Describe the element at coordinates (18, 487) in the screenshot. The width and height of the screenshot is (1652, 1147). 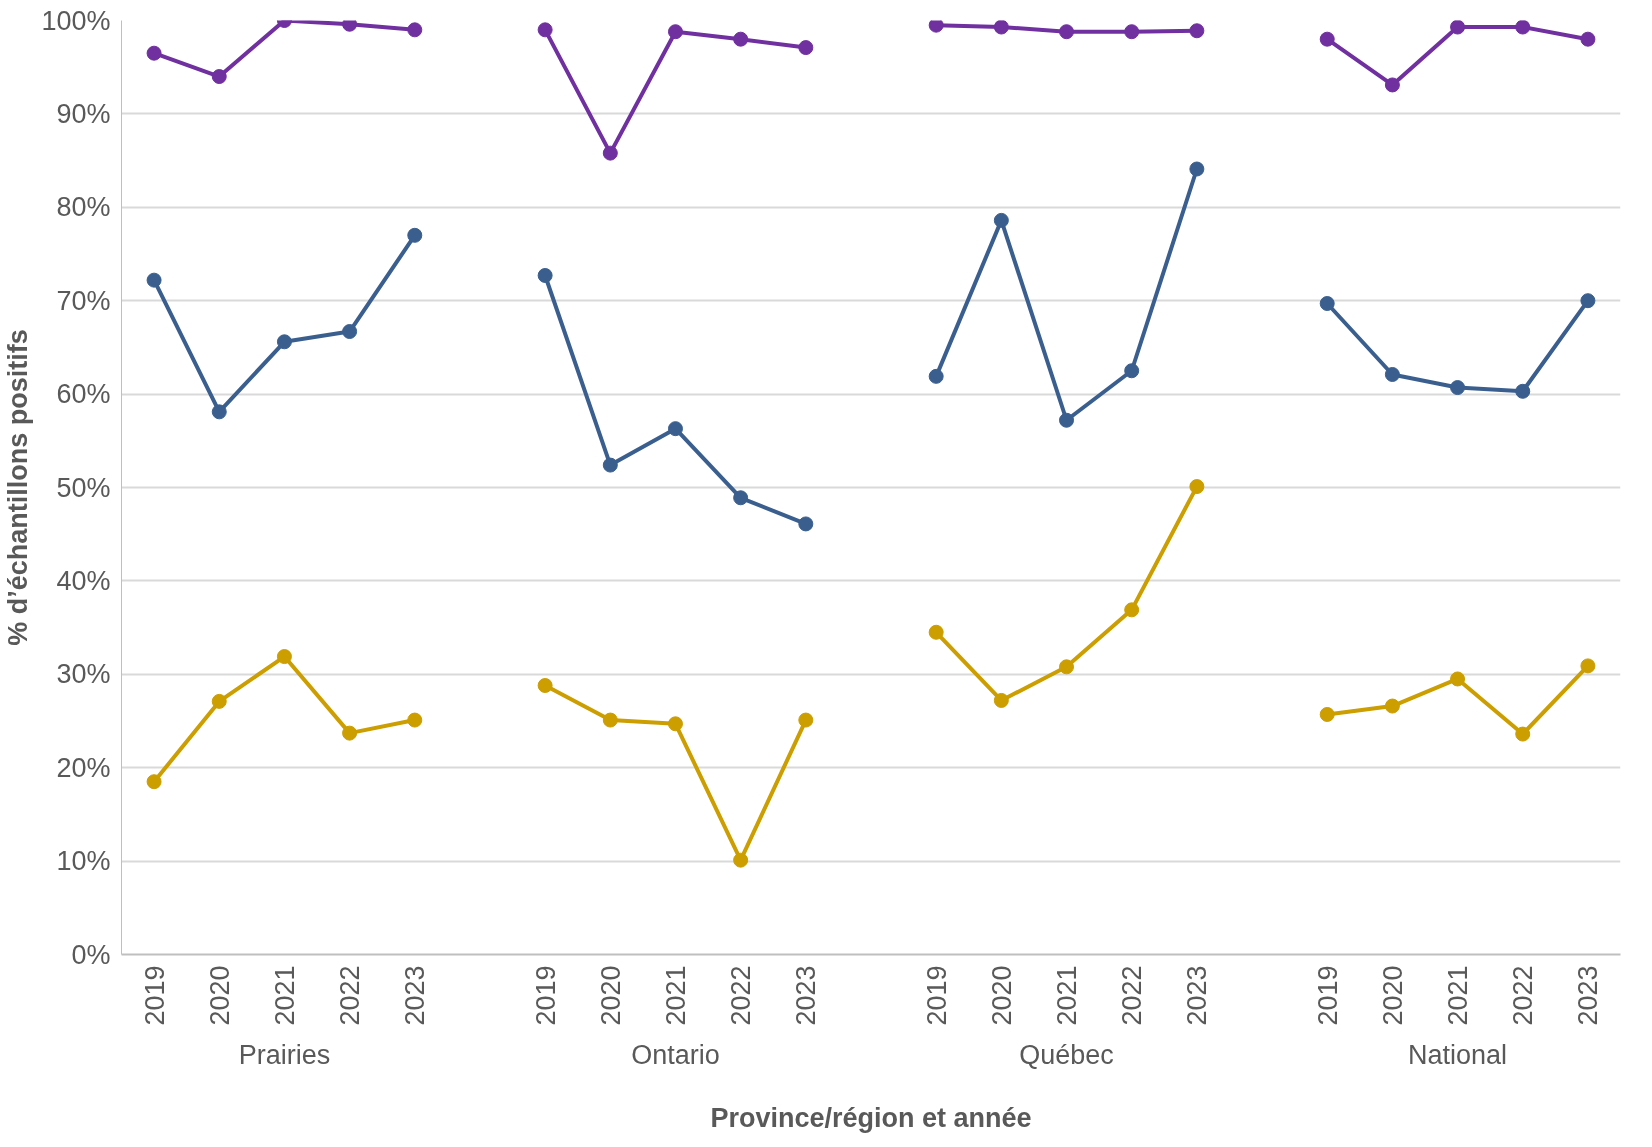
I see `y-axis-title: % d’échantillons positifs` at that location.